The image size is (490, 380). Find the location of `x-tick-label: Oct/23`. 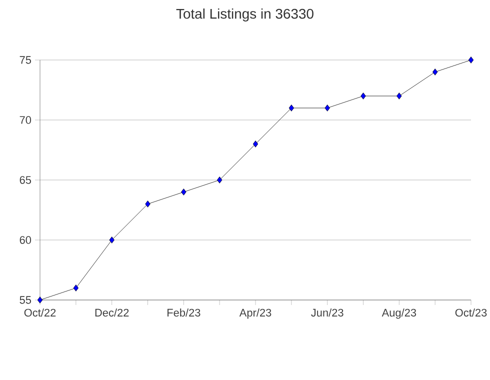

x-tick-label: Oct/23 is located at coordinates (471, 312).